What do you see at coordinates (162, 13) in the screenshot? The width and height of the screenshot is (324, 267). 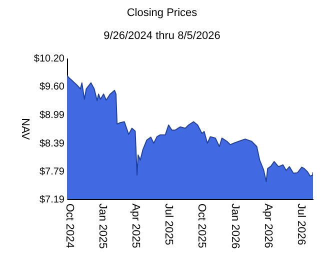 I see `chart-title: Closing Prices` at bounding box center [162, 13].